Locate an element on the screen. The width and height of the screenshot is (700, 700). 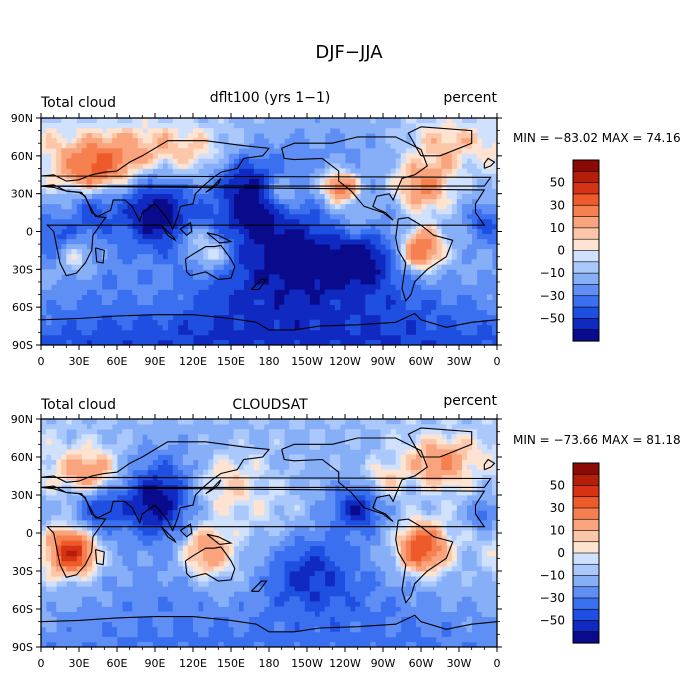
panel-label-right: percent is located at coordinates (470, 401).